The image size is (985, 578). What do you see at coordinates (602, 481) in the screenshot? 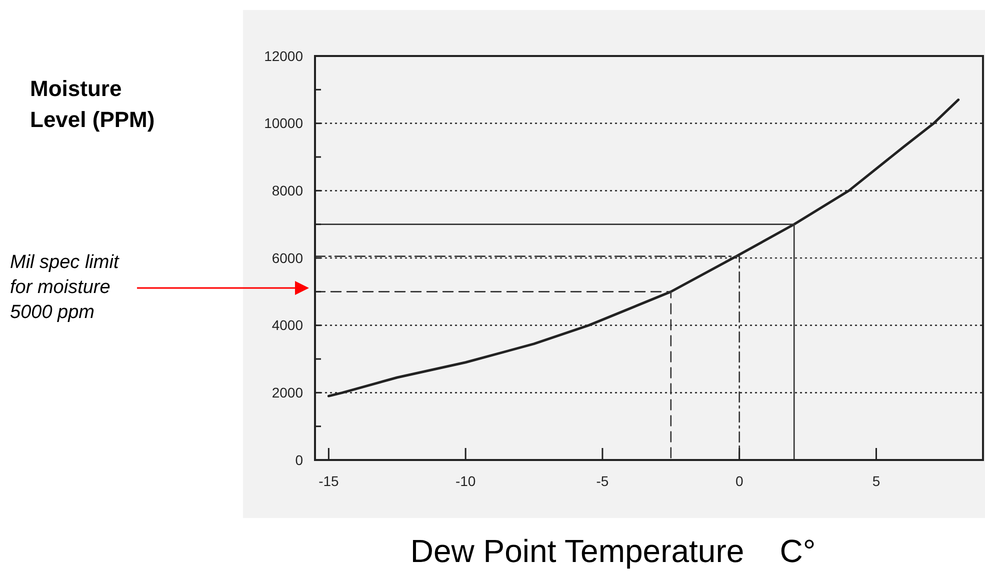
I see `x-tick-label: -5` at bounding box center [602, 481].